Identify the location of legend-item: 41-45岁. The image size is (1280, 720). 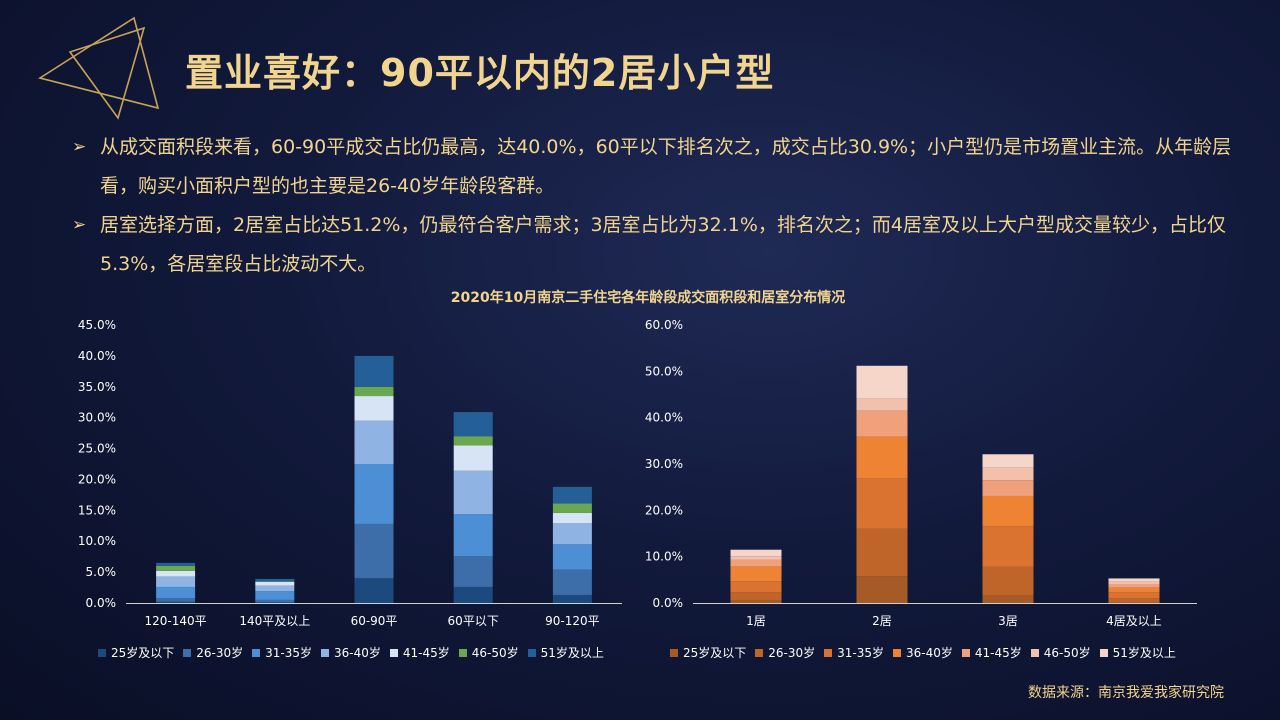
(991, 652).